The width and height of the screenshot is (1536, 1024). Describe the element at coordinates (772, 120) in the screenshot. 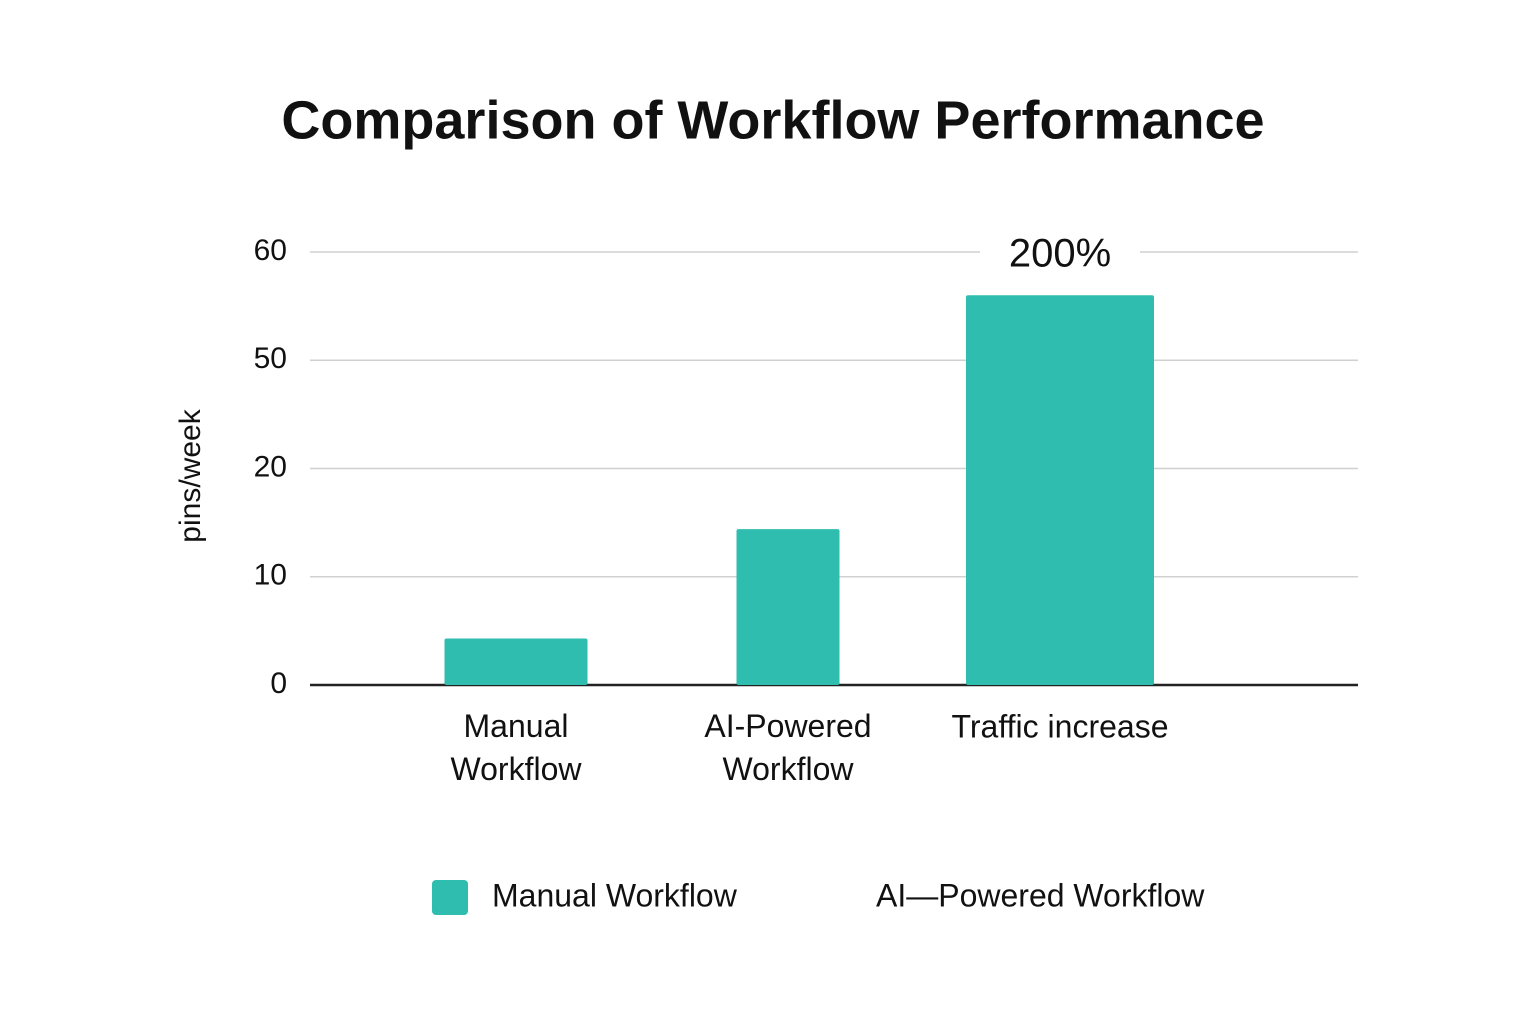

I see `chart-title: Comparison of Workflow Performance` at that location.